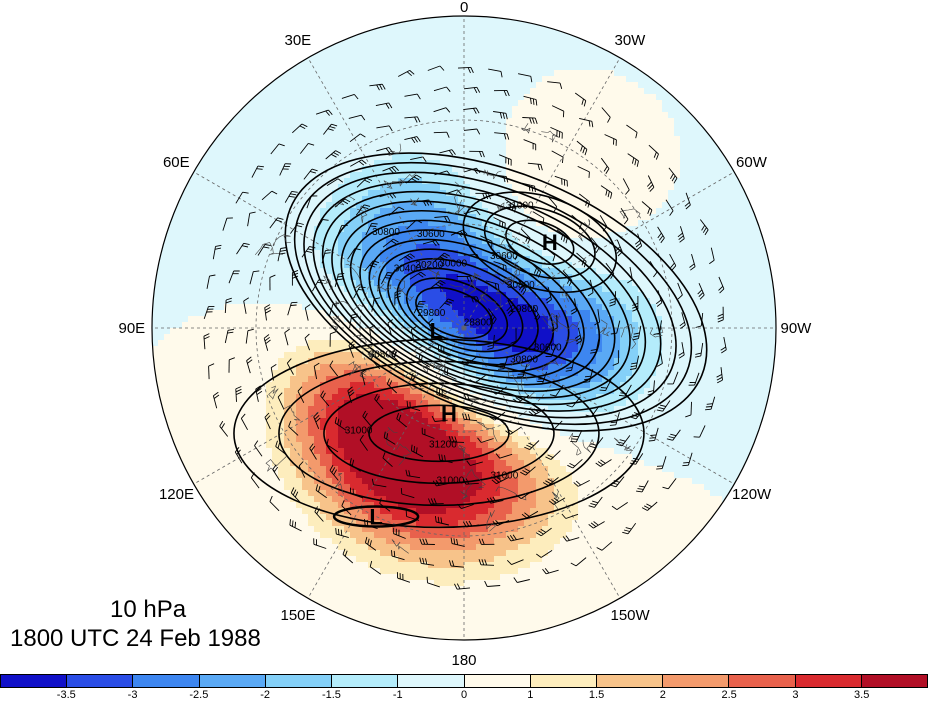 The width and height of the screenshot is (928, 702). I want to click on longitude-label: 90E, so click(132, 328).